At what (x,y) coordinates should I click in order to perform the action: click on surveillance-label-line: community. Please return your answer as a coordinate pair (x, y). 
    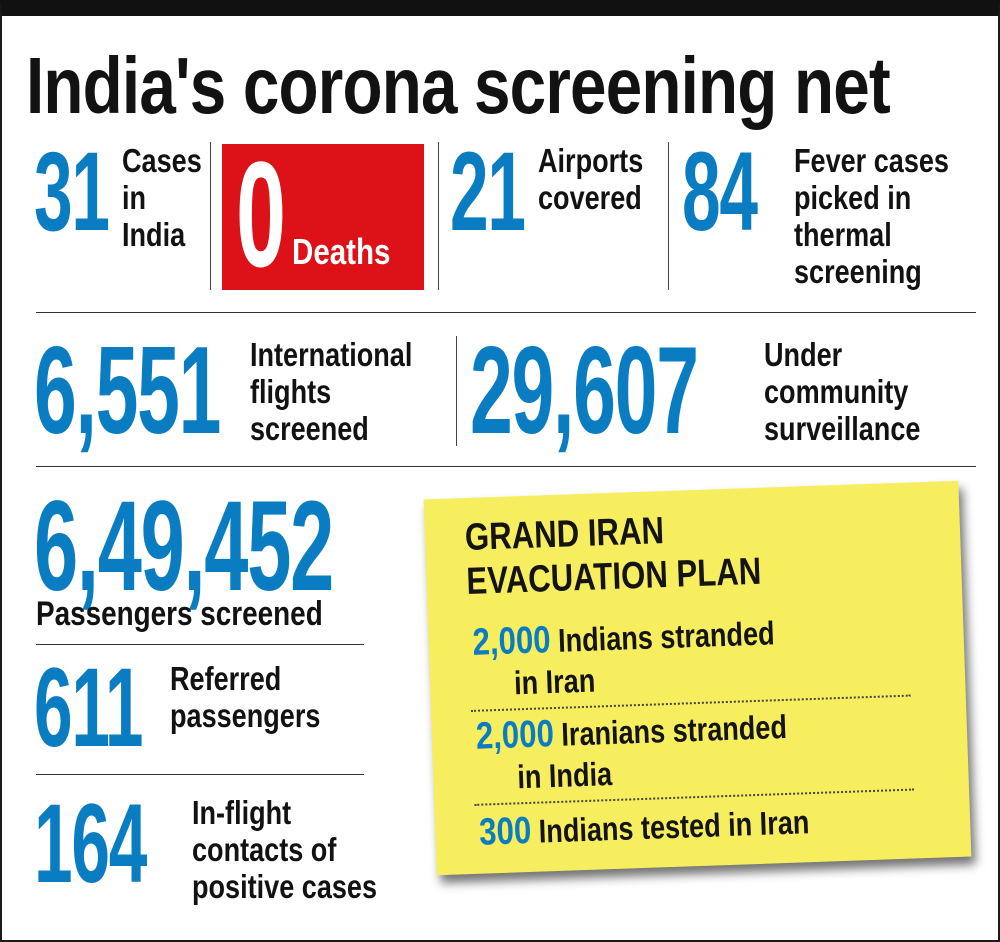
    Looking at the image, I should click on (836, 391).